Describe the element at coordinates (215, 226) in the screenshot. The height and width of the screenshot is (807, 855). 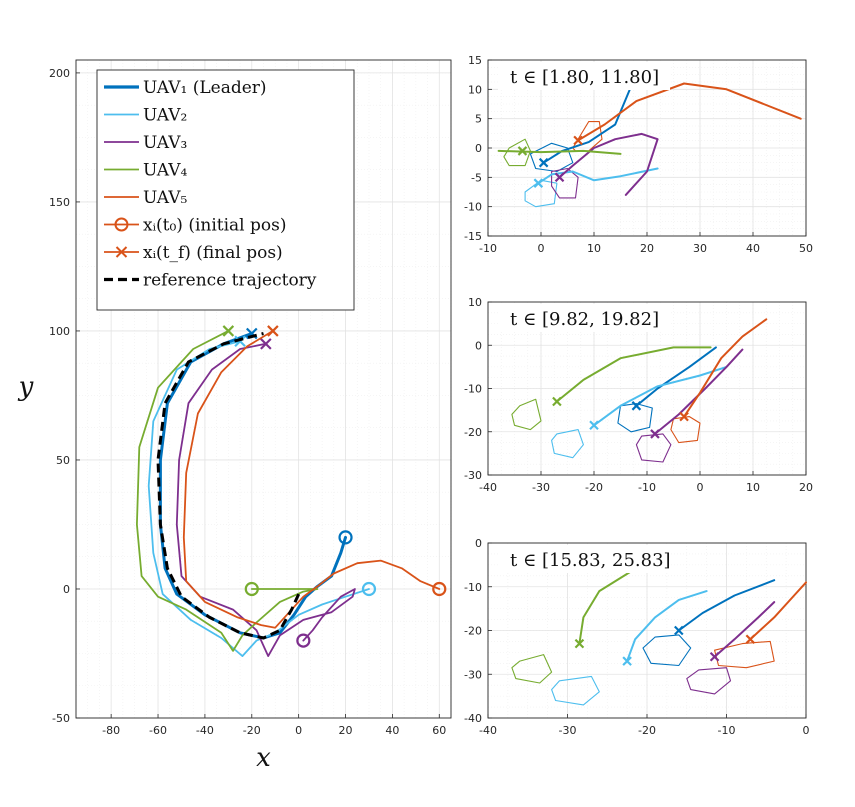
I see `legend-label: xᵢ(t₀) (initial pos)` at that location.